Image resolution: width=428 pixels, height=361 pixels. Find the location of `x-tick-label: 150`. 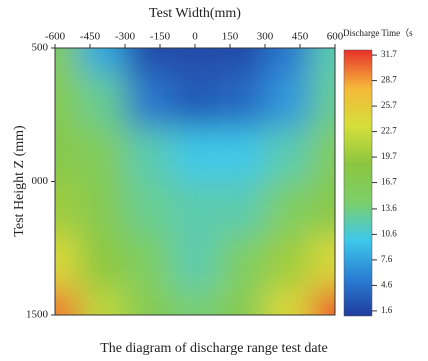

x-tick-label: 150 is located at coordinates (230, 37).